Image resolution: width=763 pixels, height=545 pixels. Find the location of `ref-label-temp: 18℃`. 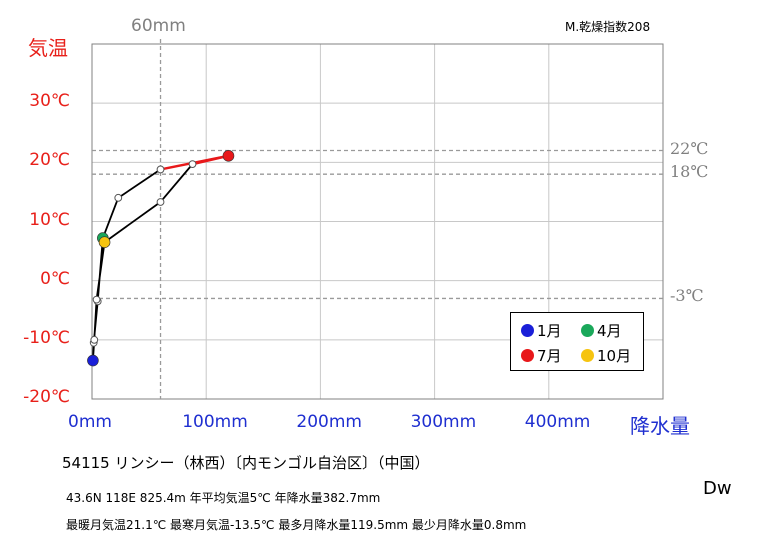

ref-label-temp: 18℃ is located at coordinates (689, 172).